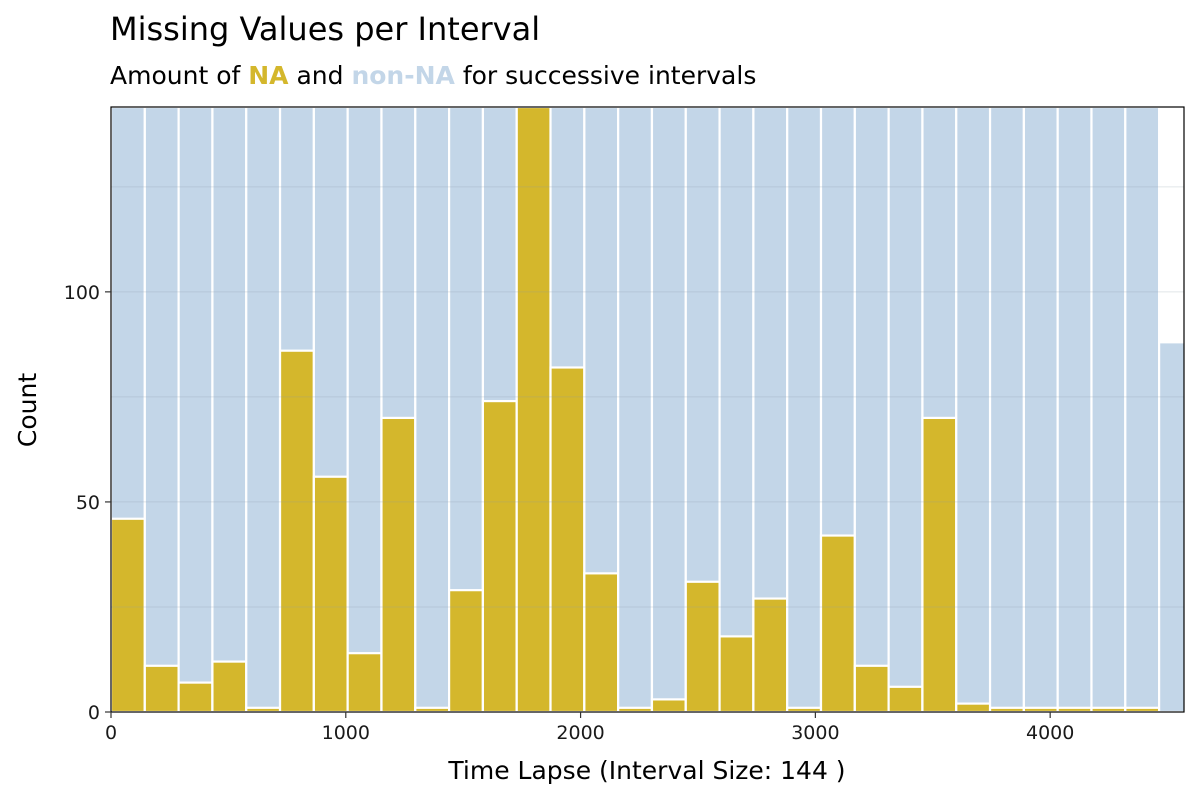  I want to click on x-tick-label: 0, so click(111, 733).